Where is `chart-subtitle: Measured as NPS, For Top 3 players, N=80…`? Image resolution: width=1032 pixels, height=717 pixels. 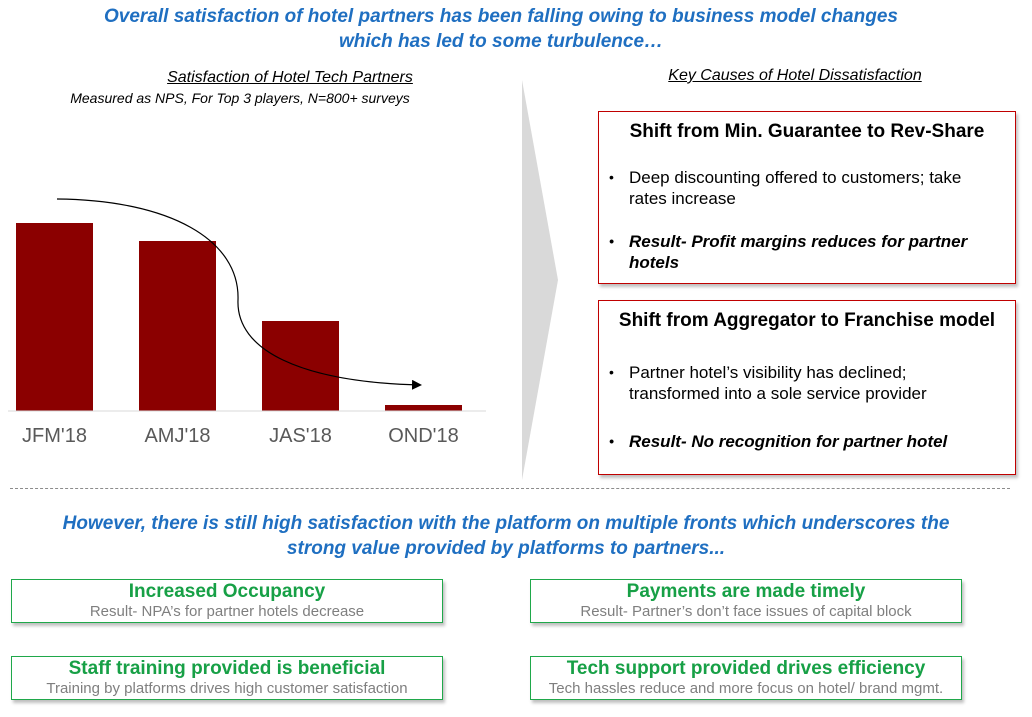
chart-subtitle: Measured as NPS, For Top 3 players, N=80… is located at coordinates (240, 98).